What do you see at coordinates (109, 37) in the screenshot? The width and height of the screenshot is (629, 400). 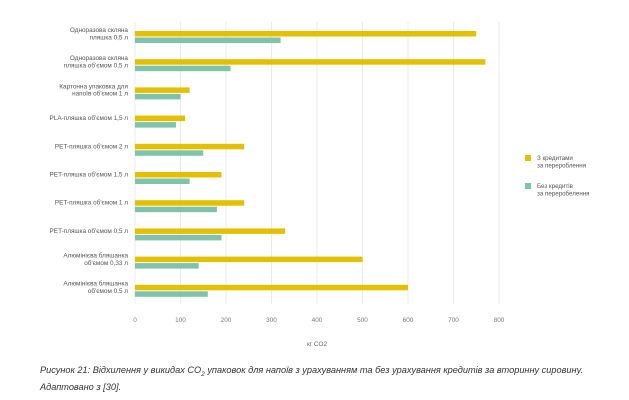 I see `category-label: пляшка 0,5 л` at bounding box center [109, 37].